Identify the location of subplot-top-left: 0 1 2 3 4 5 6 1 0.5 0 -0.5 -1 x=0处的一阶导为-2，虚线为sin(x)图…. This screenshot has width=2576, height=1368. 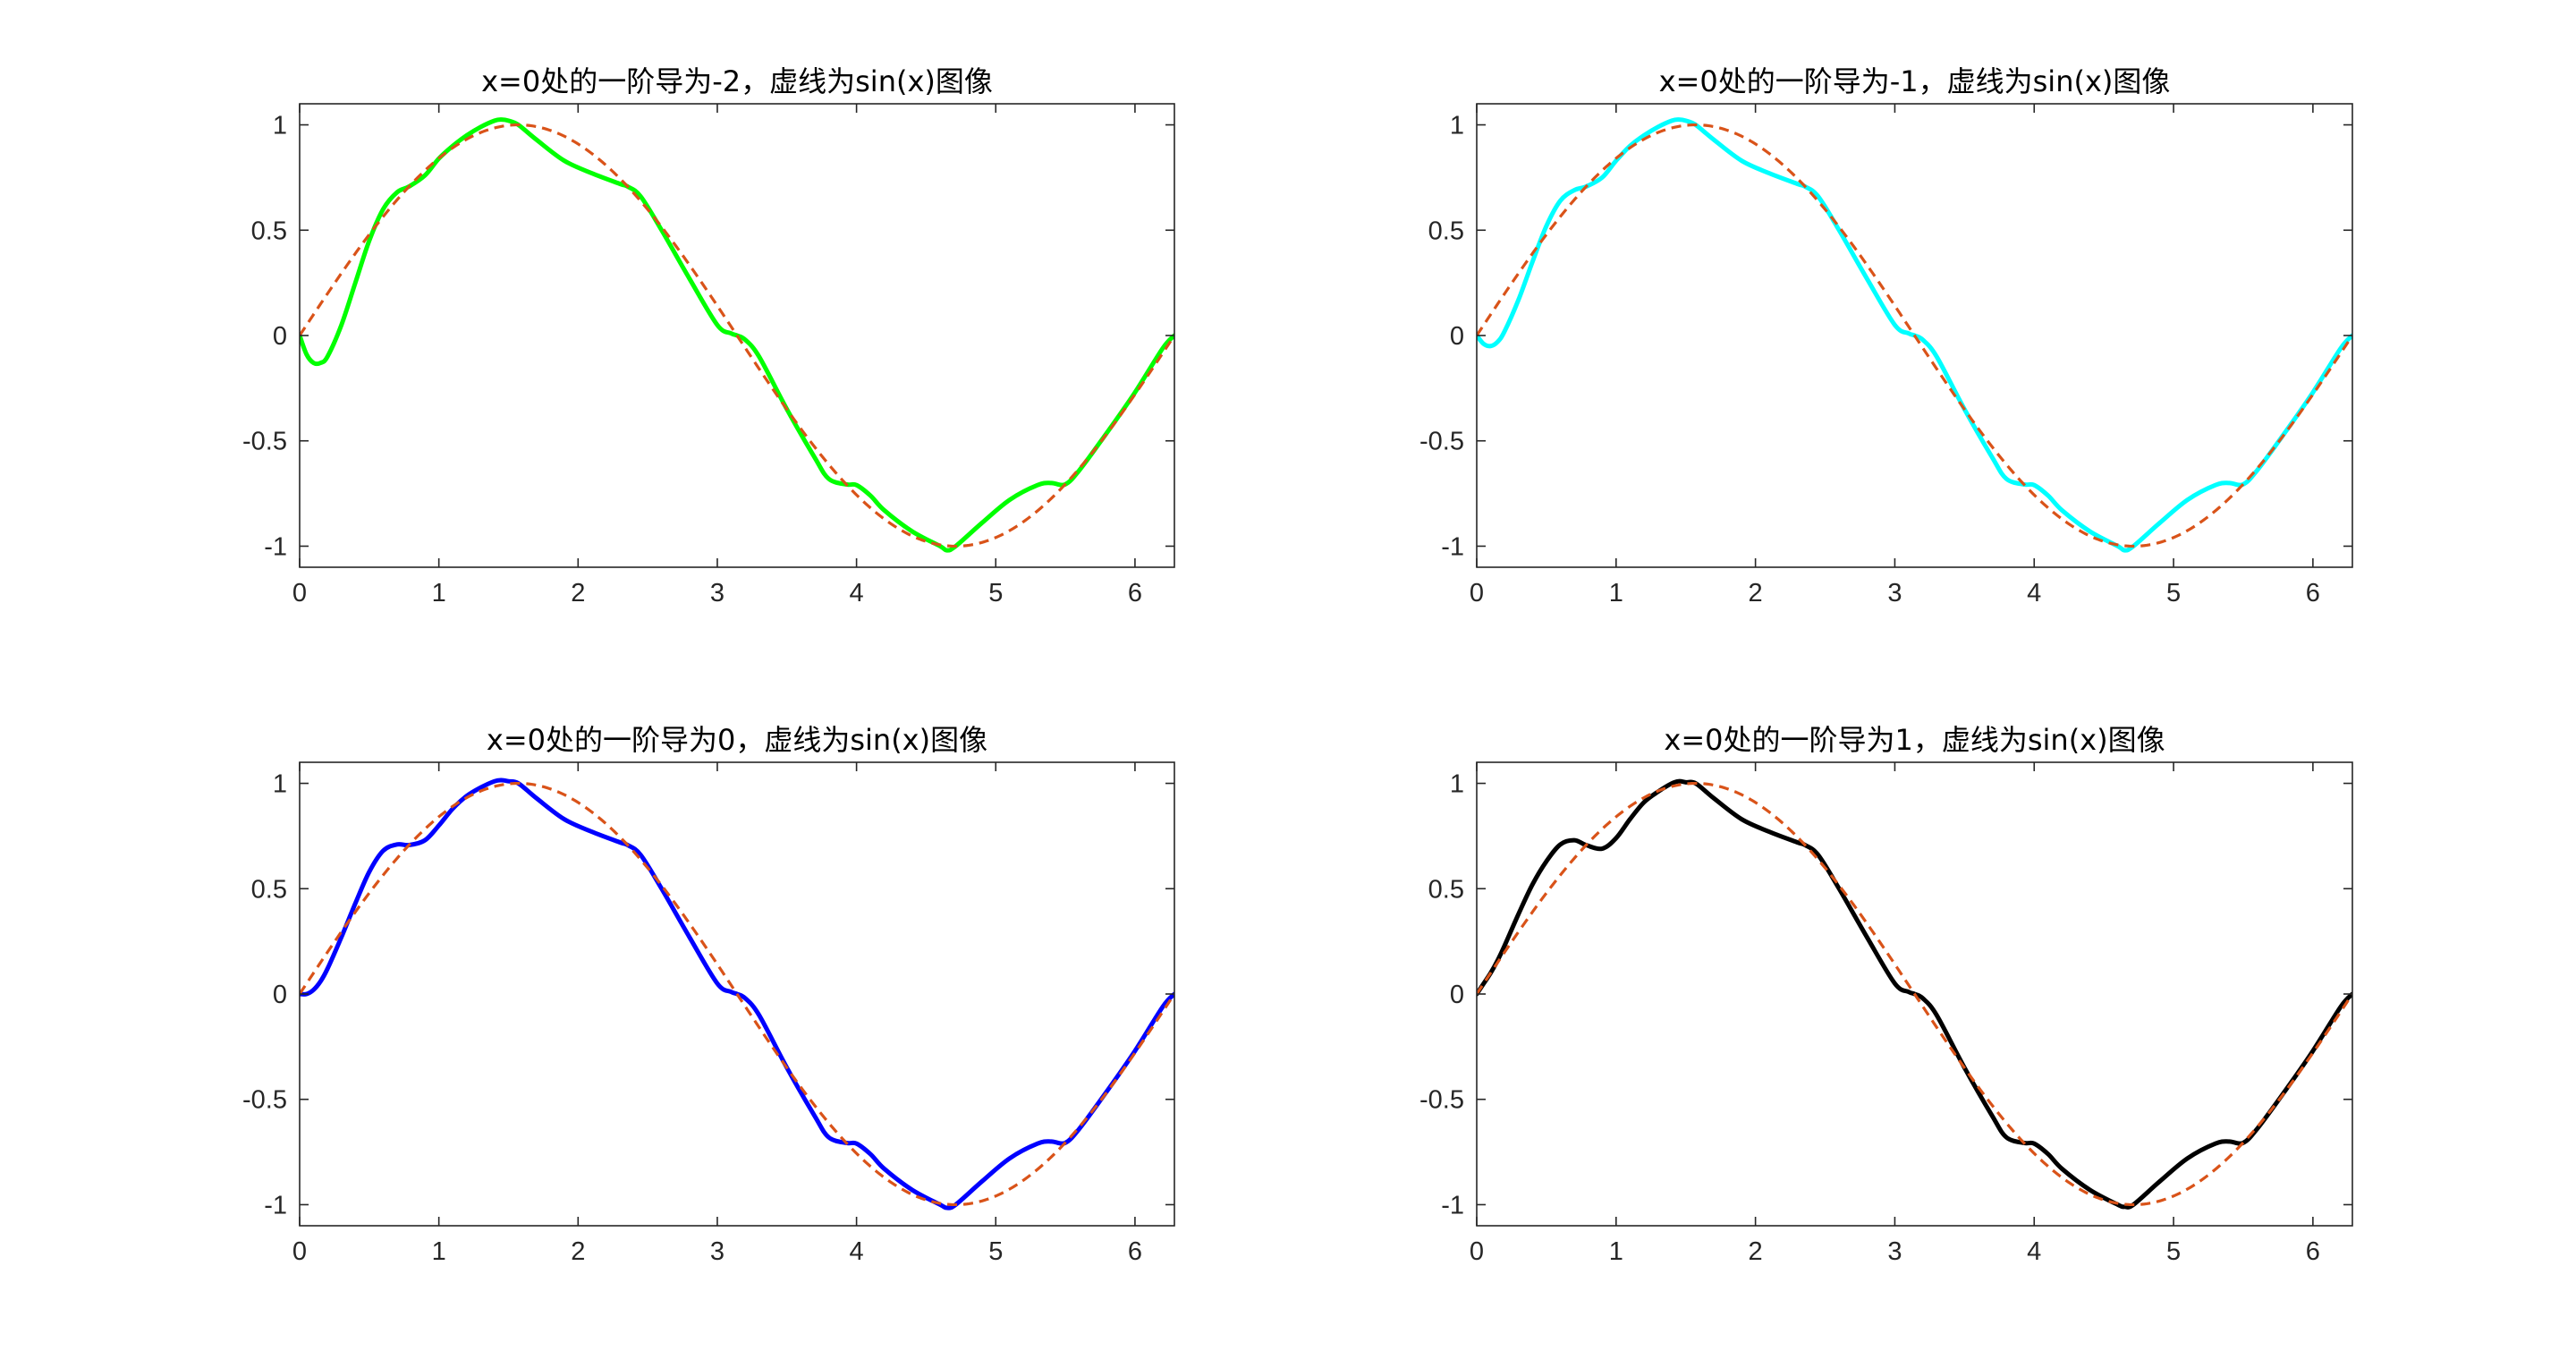
(708, 336).